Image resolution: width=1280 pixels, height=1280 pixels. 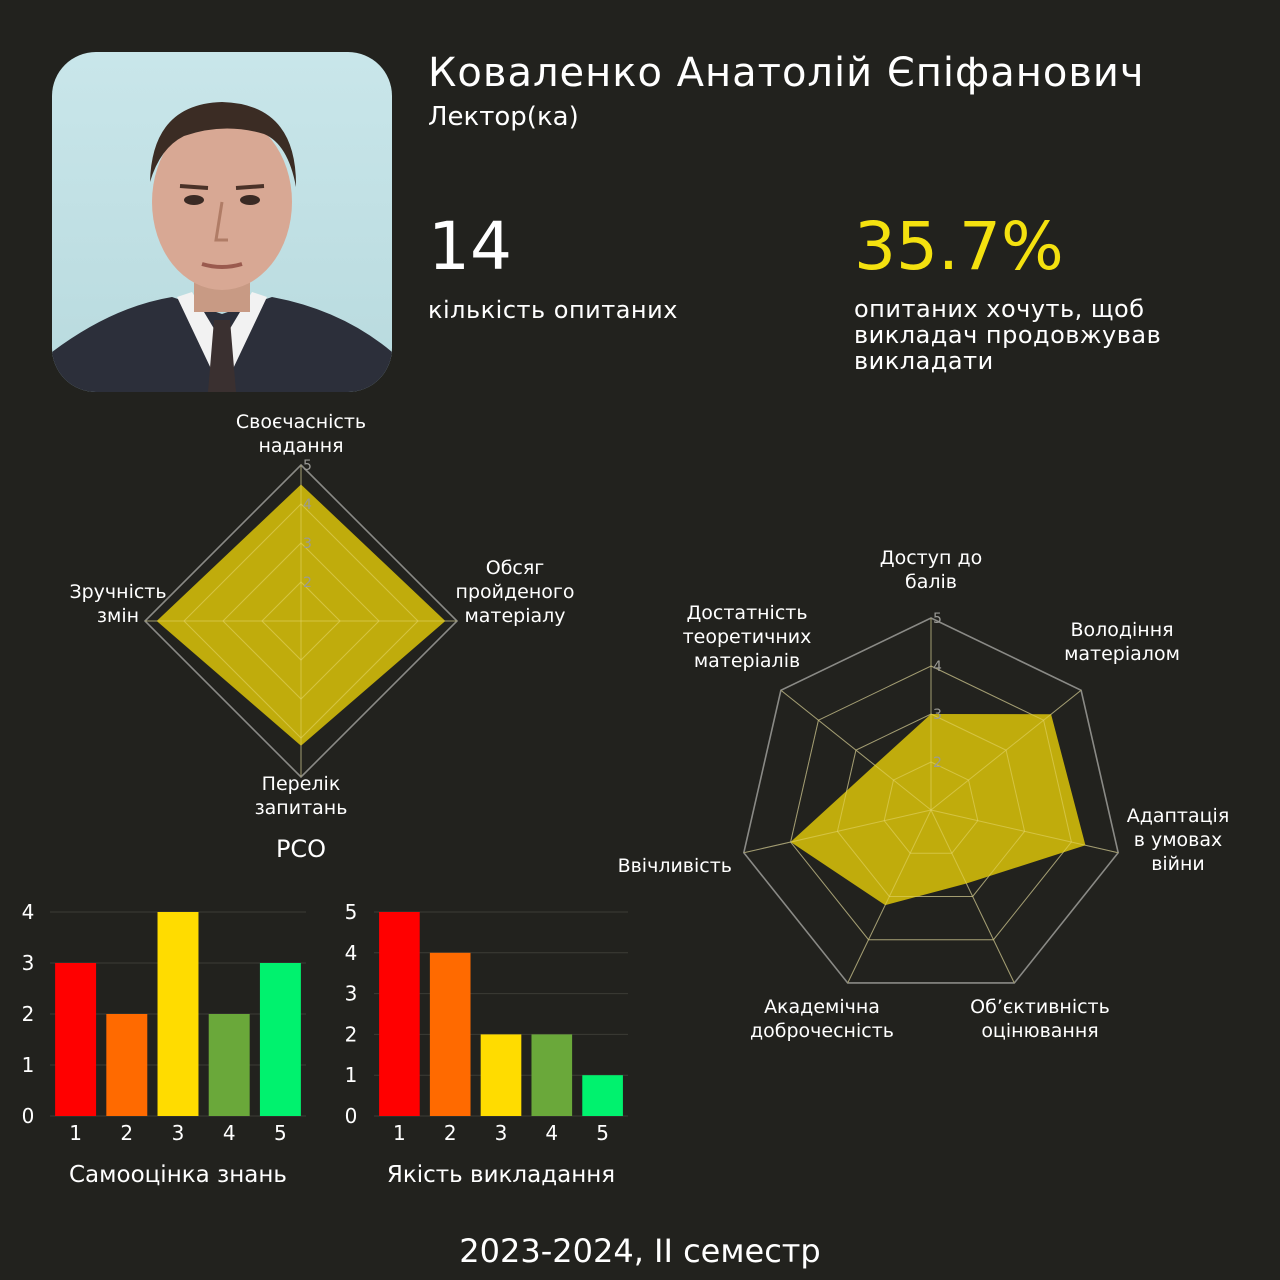 I want to click on respondents-count: 14, so click(x=470, y=246).